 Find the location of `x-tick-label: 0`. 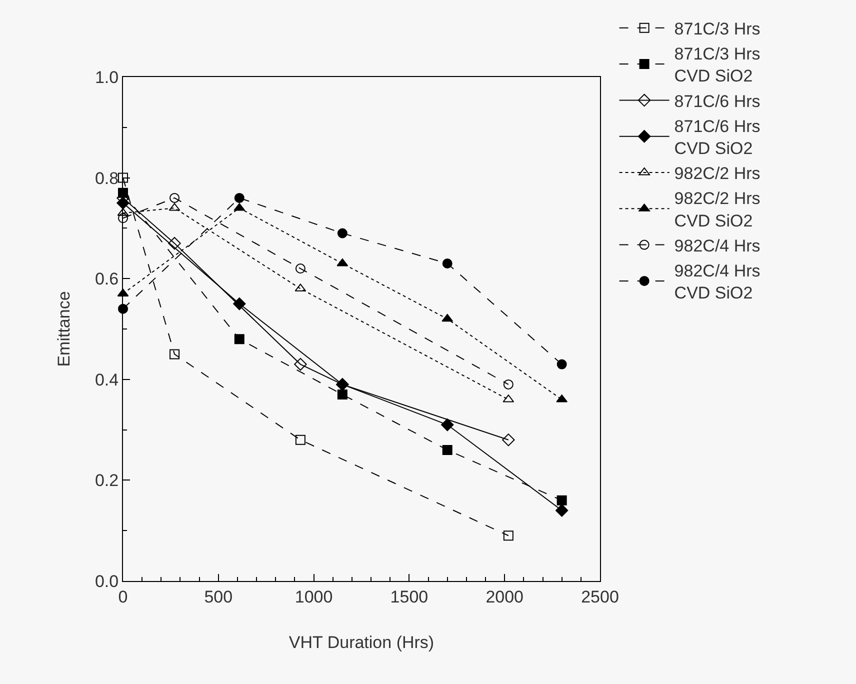

x-tick-label: 0 is located at coordinates (123, 596).